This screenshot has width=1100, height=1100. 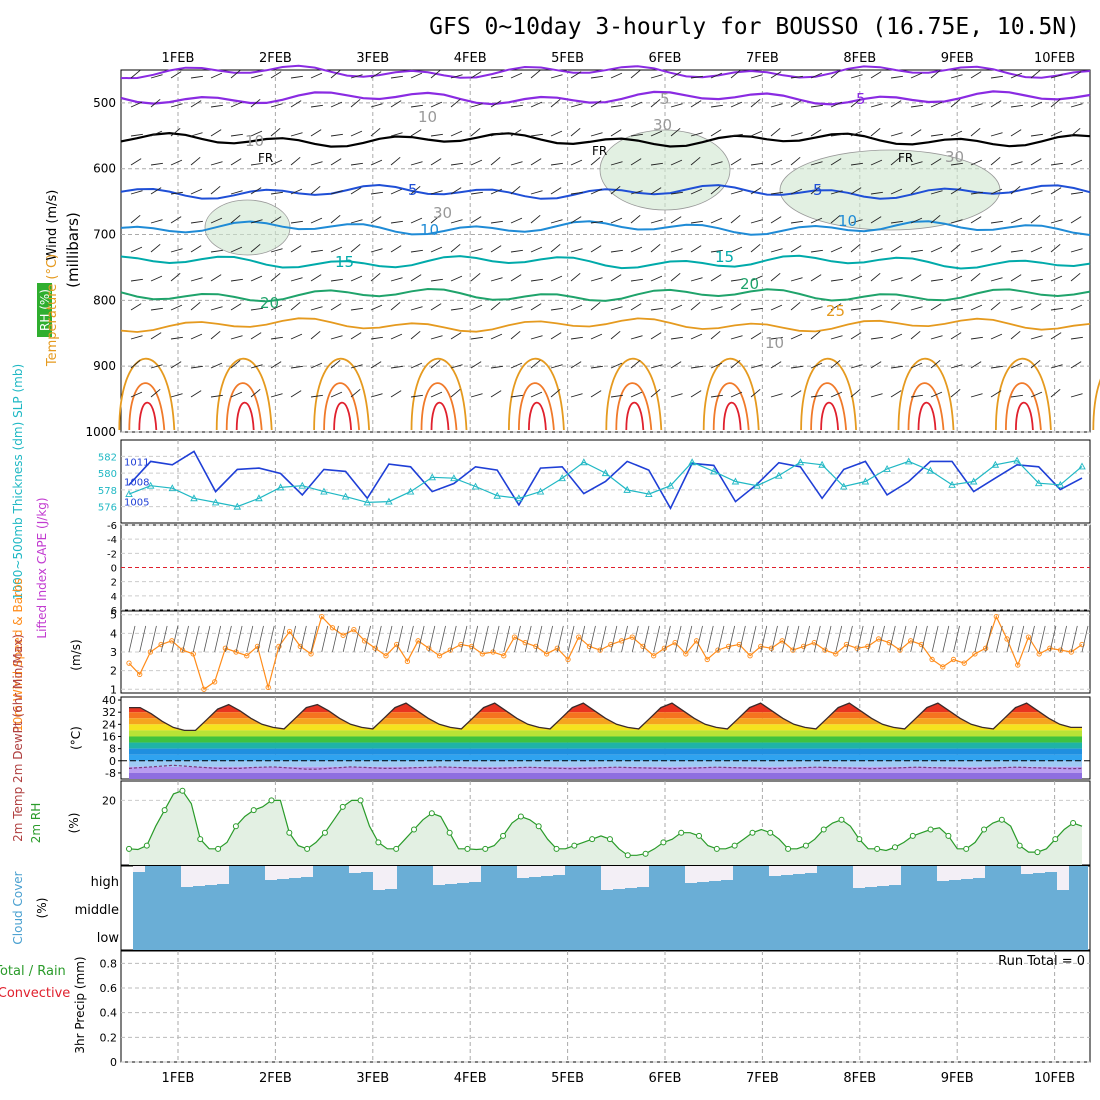 I want to click on units-rh2m: (%), so click(x=74, y=823).